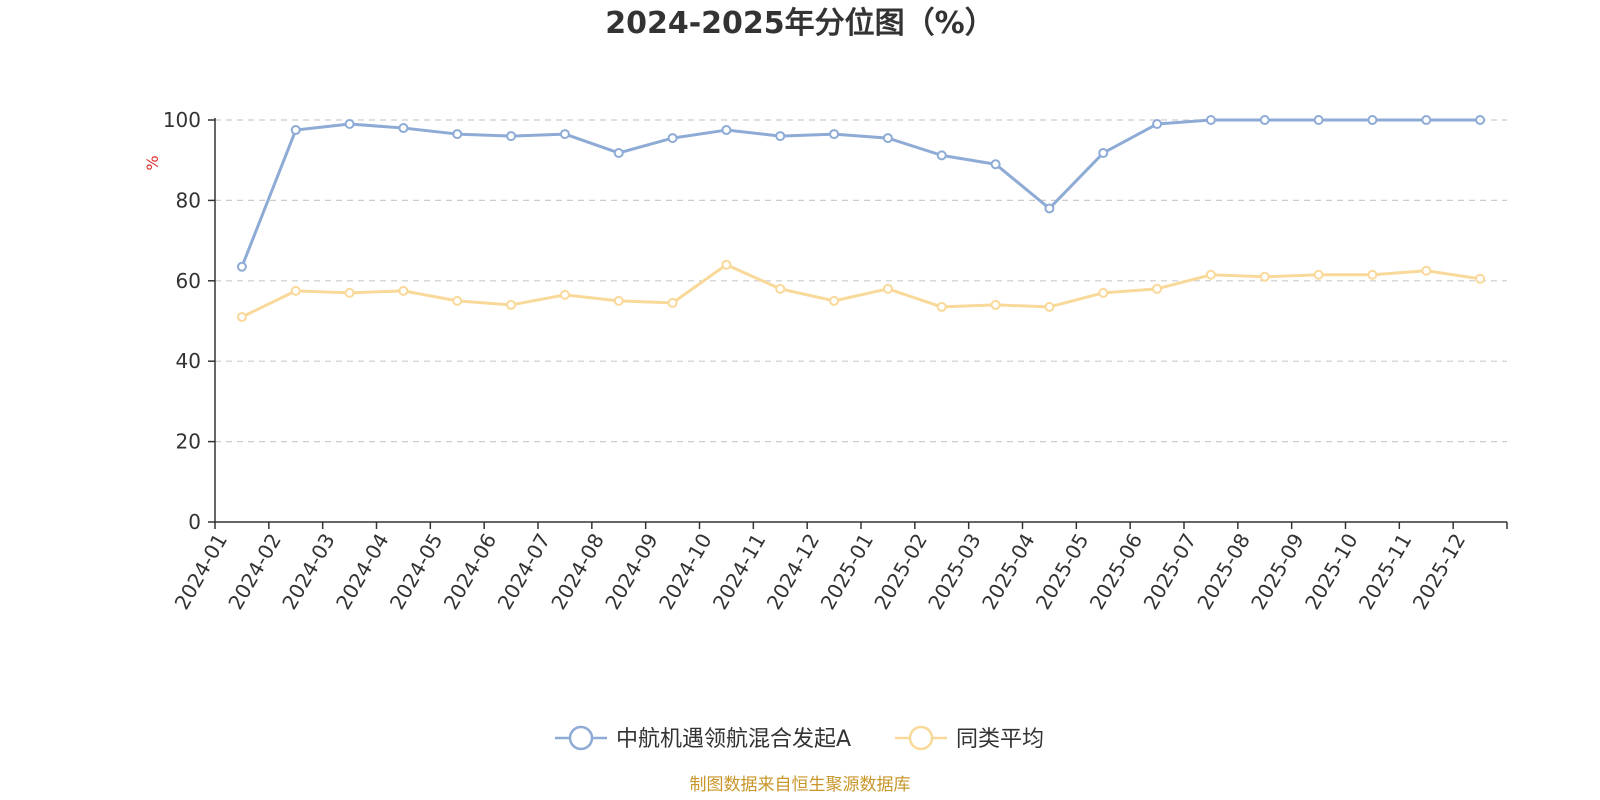  I want to click on y-tick-labels: 0 20 40 60 80 100, so click(182, 321).